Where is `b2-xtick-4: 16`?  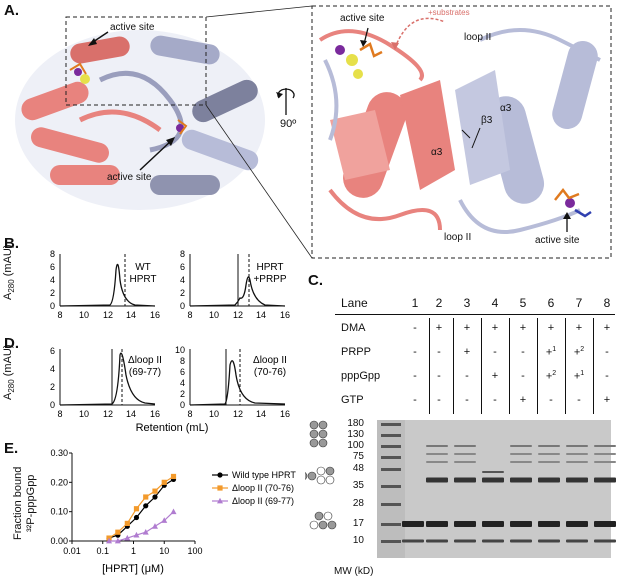
b2-xtick-4: 16 is located at coordinates (285, 315).